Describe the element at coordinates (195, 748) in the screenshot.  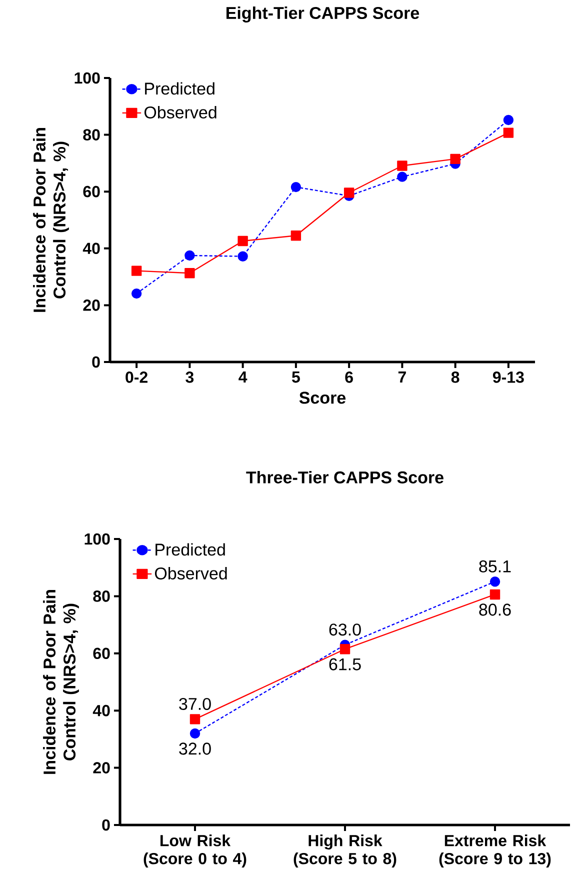
I see `data-label: 32.0` at that location.